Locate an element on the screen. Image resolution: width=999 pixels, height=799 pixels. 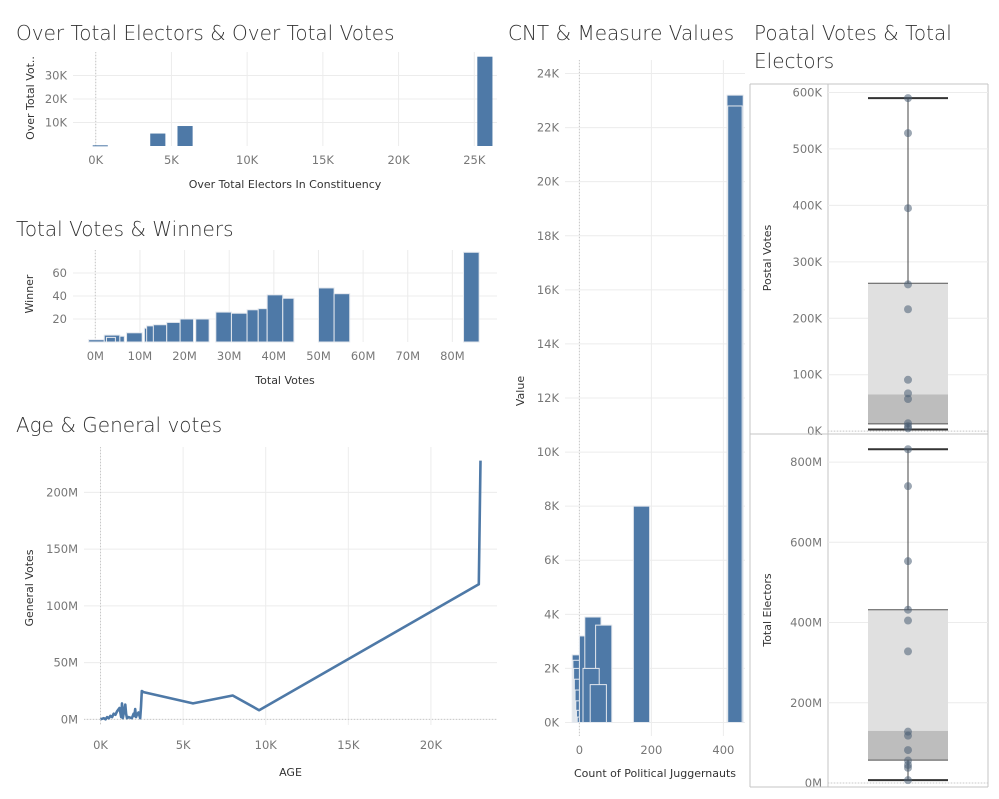
cnt-ytick-label: 0K is located at coordinates (551, 722).